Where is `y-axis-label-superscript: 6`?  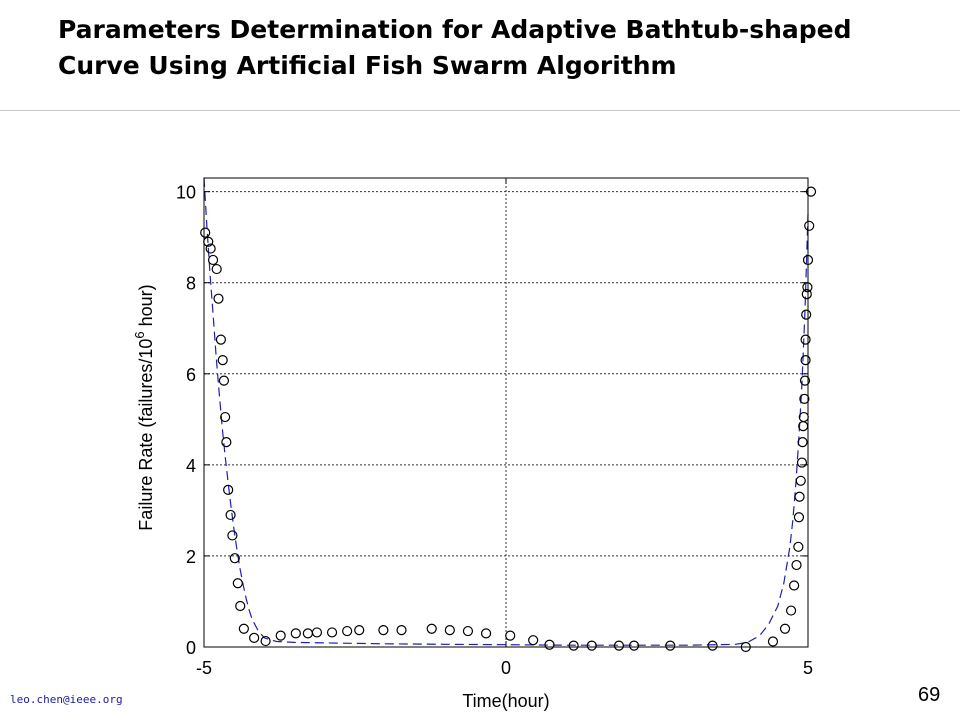
y-axis-label-superscript: 6 is located at coordinates (139, 334).